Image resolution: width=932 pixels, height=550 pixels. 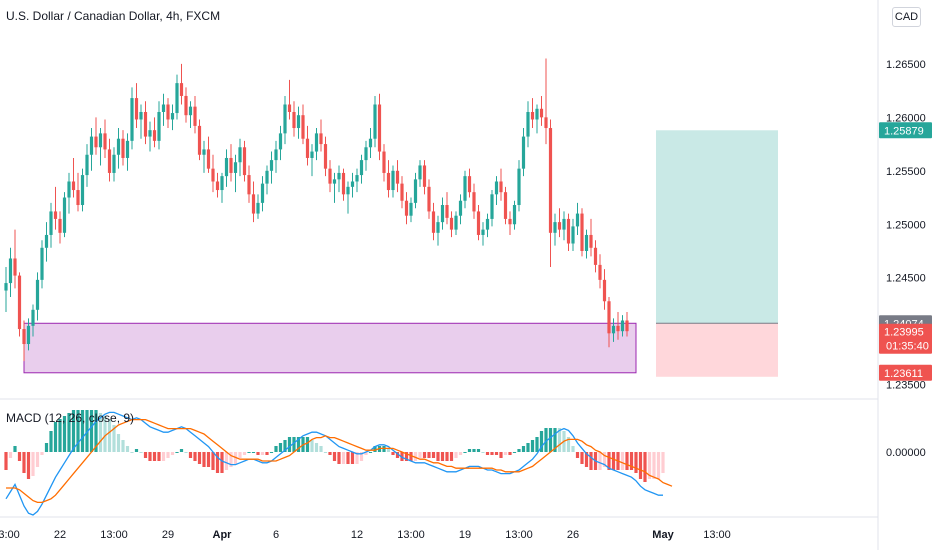 What do you see at coordinates (906, 17) in the screenshot?
I see `currency-button: CAD` at bounding box center [906, 17].